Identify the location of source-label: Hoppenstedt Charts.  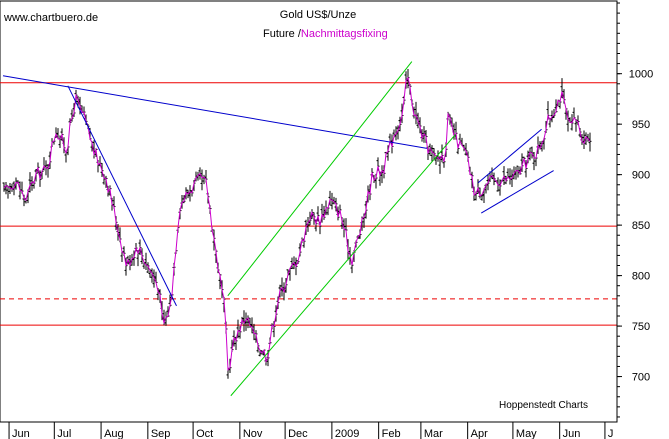
(543, 405).